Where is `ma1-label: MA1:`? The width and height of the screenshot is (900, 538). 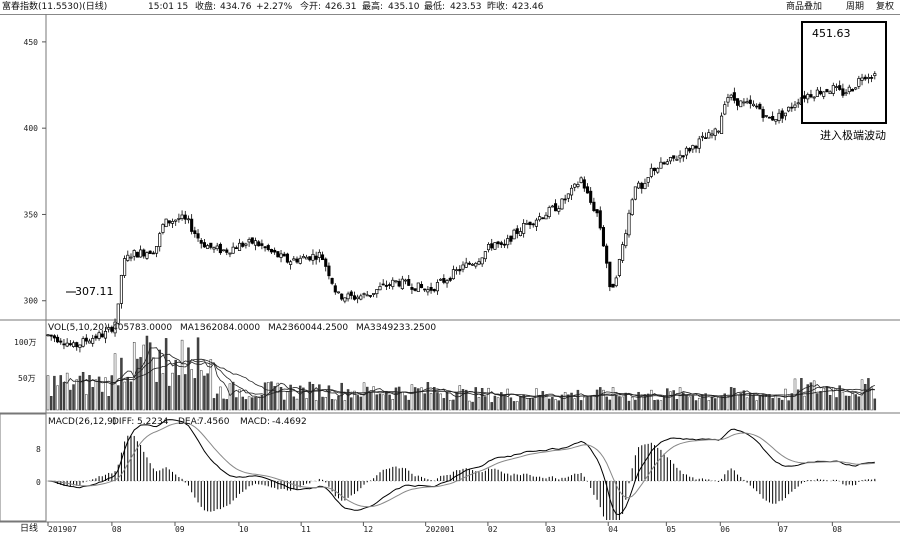 ma1-label: MA1: is located at coordinates (191, 328).